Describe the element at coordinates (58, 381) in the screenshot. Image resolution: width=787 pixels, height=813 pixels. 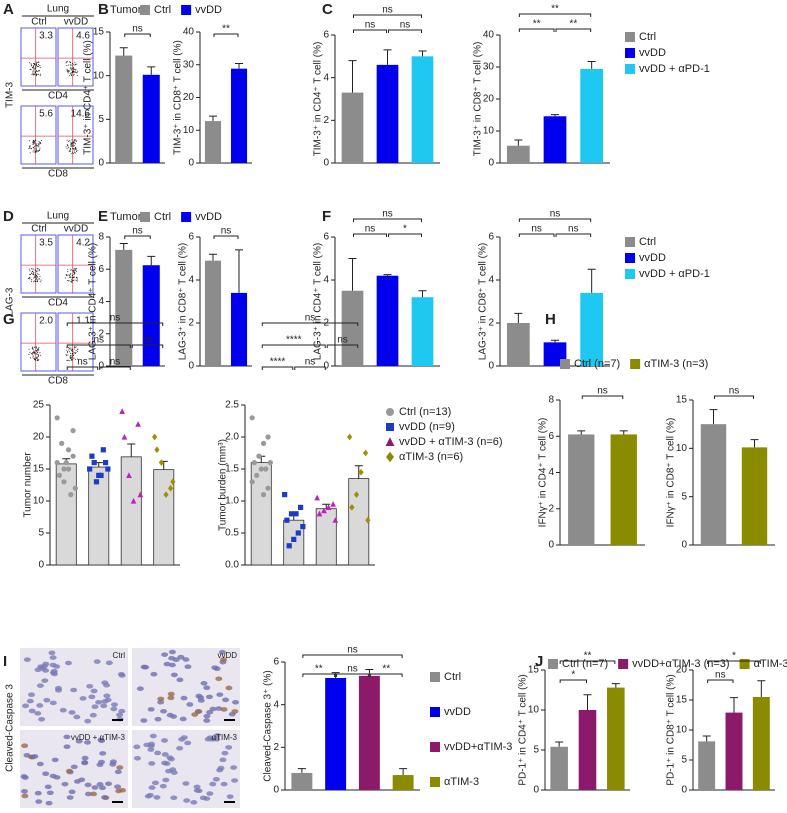
I see `flow-xlabel: CD8` at that location.